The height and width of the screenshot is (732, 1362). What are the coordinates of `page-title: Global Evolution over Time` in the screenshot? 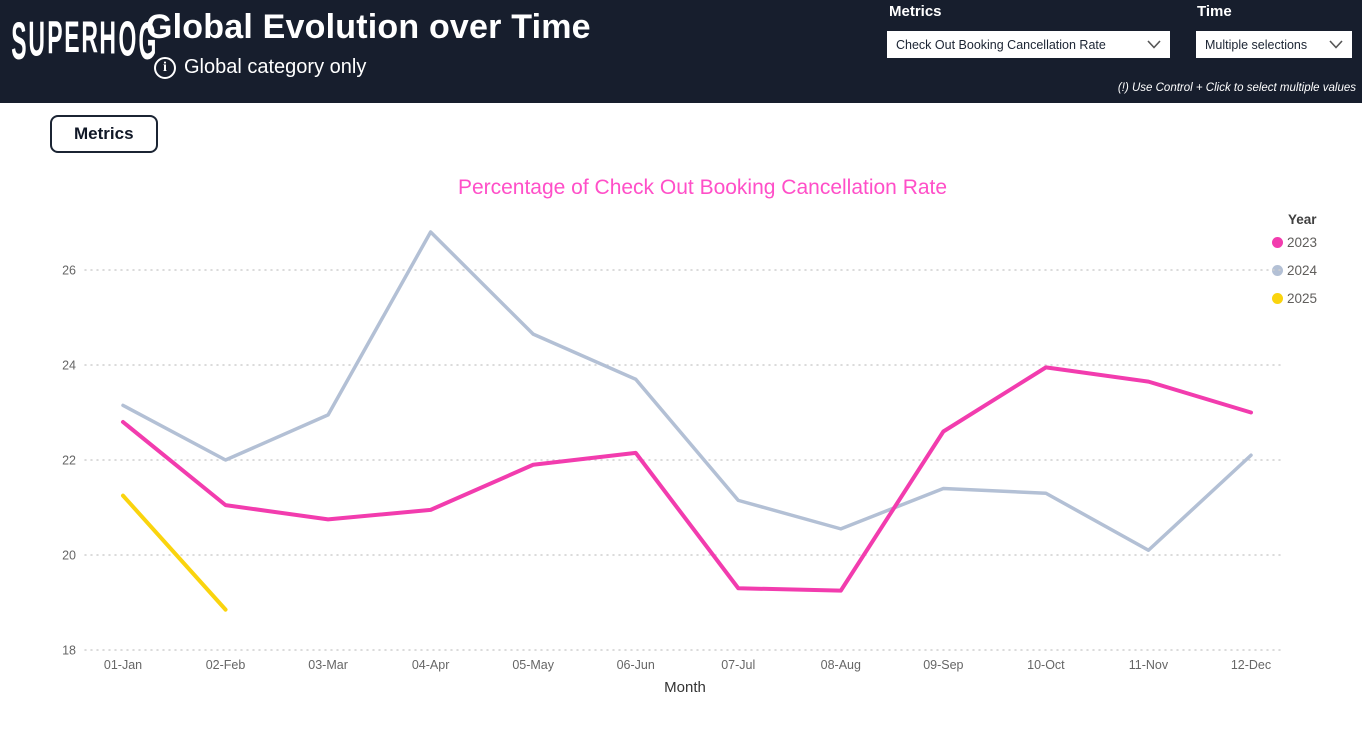 It's located at (368, 27).